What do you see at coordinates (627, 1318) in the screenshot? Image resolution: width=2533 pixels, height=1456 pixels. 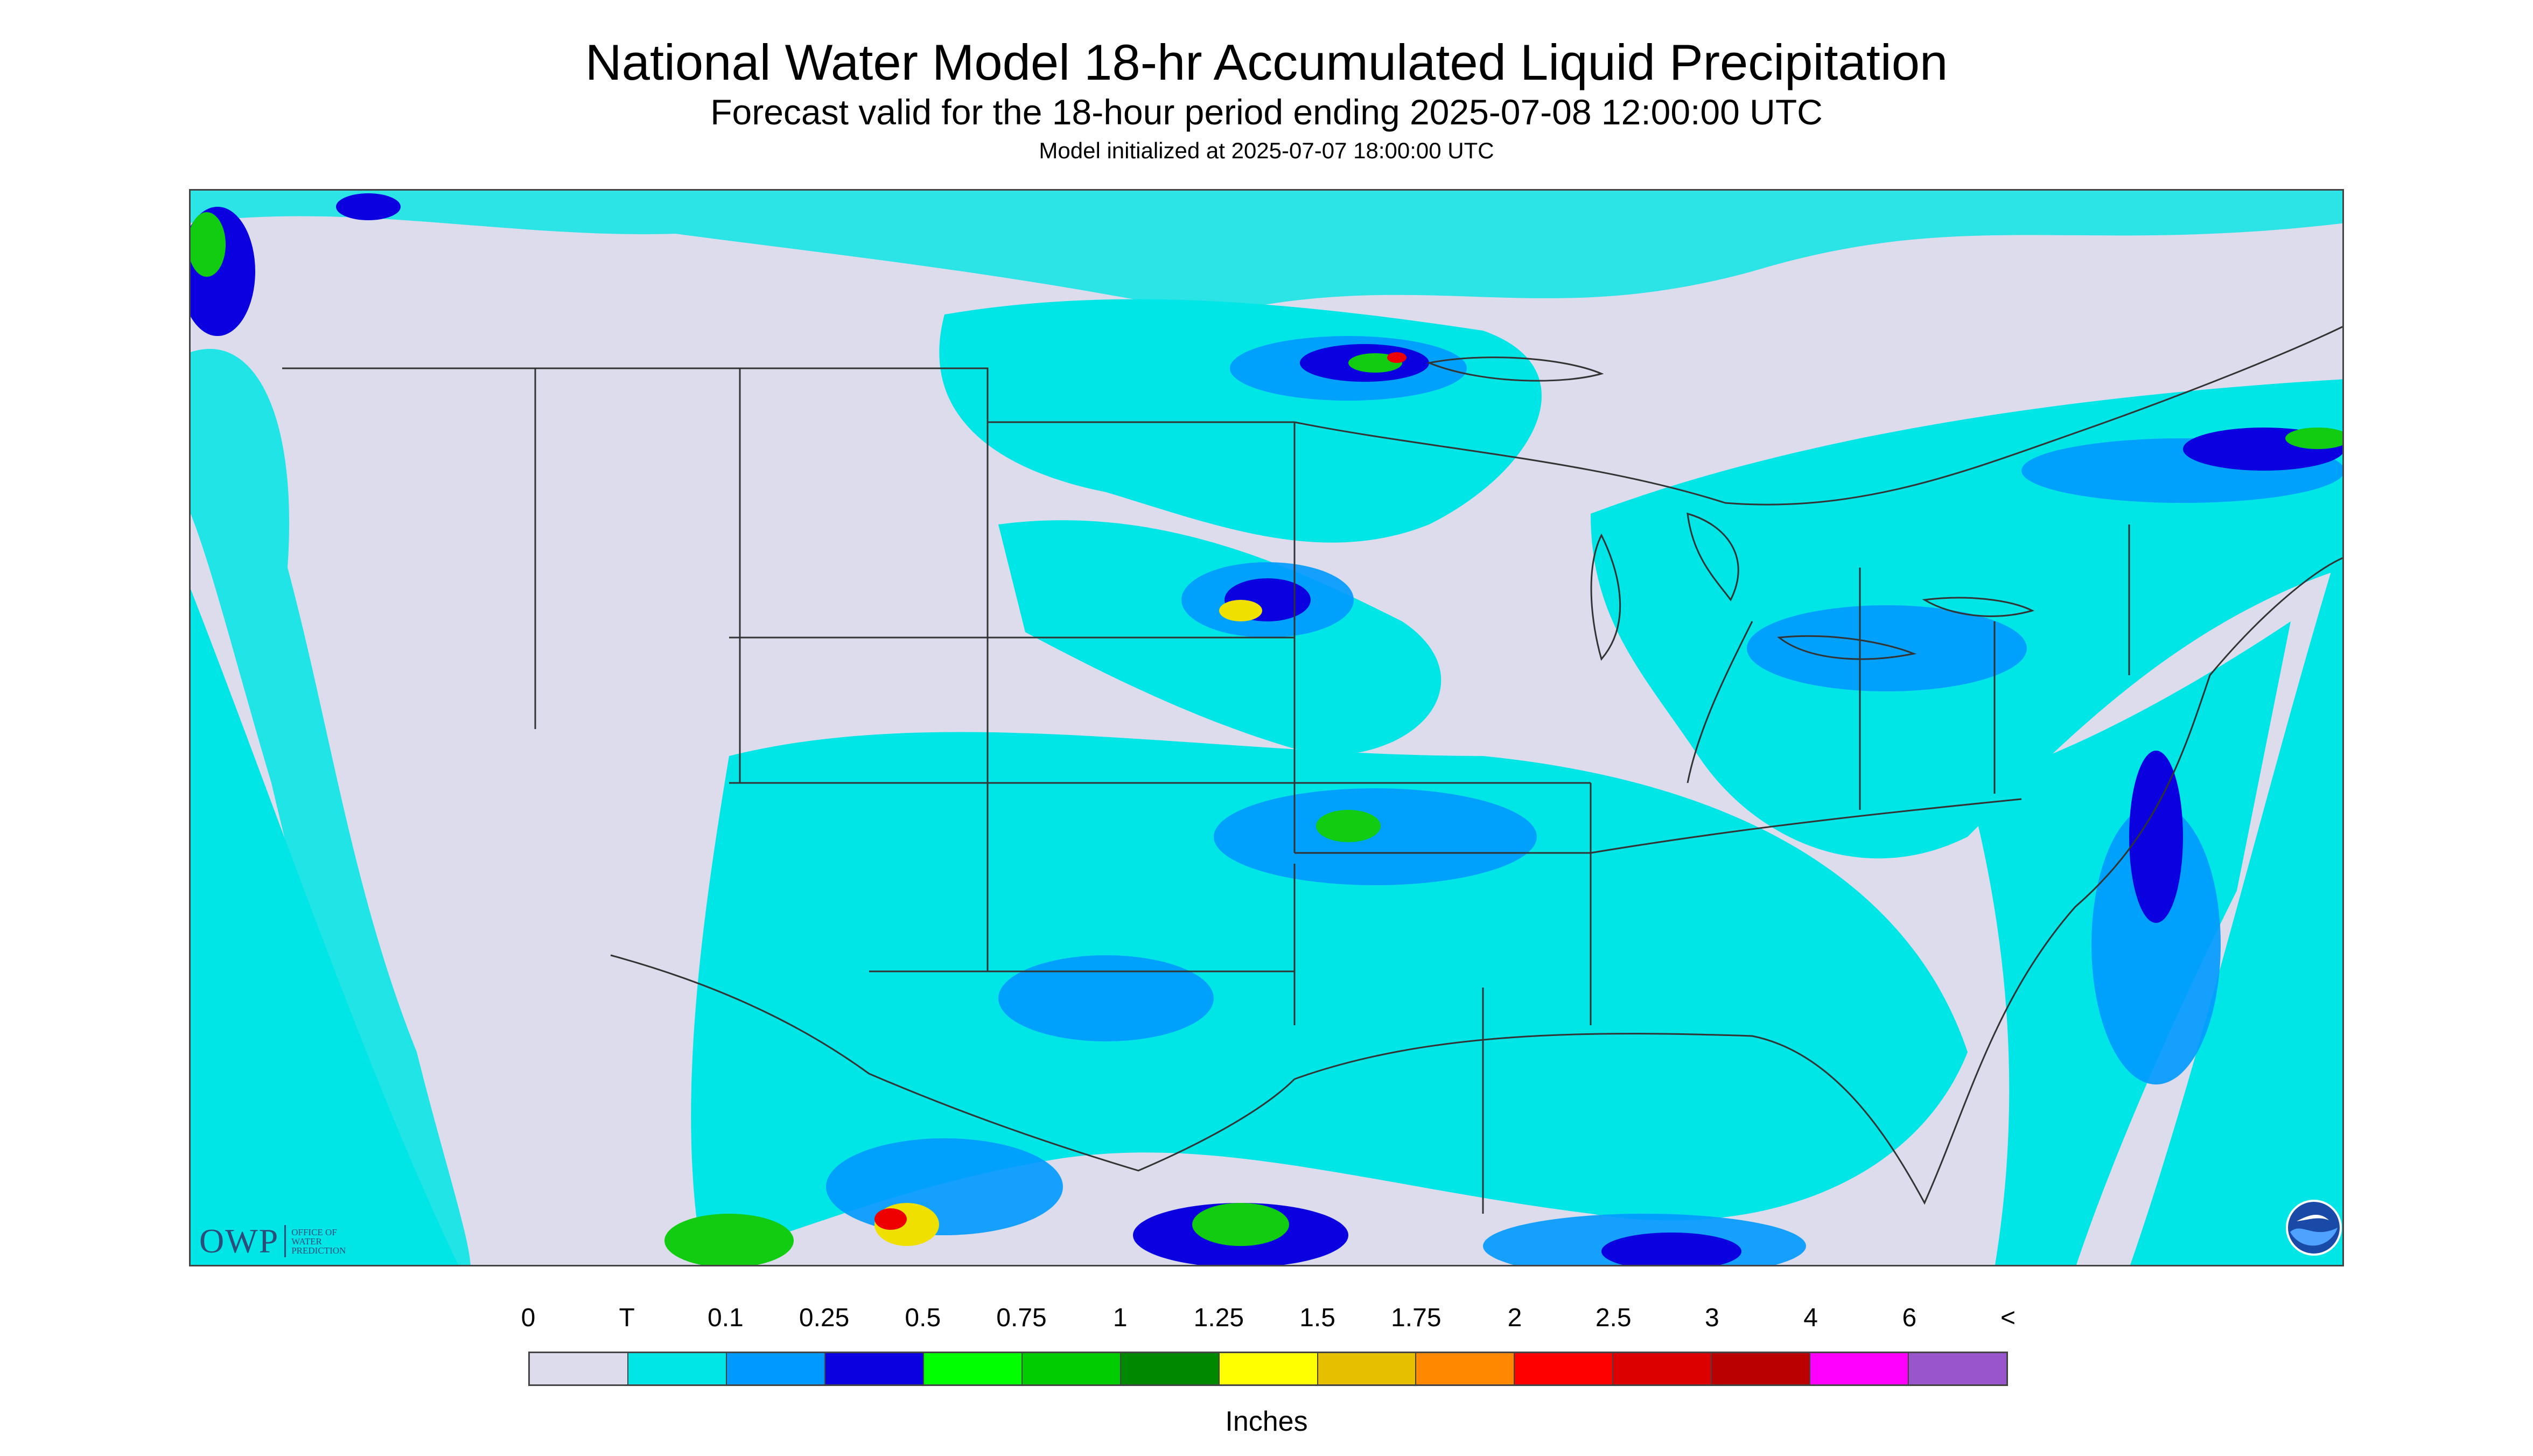 I see `legend-tick-label: T` at bounding box center [627, 1318].